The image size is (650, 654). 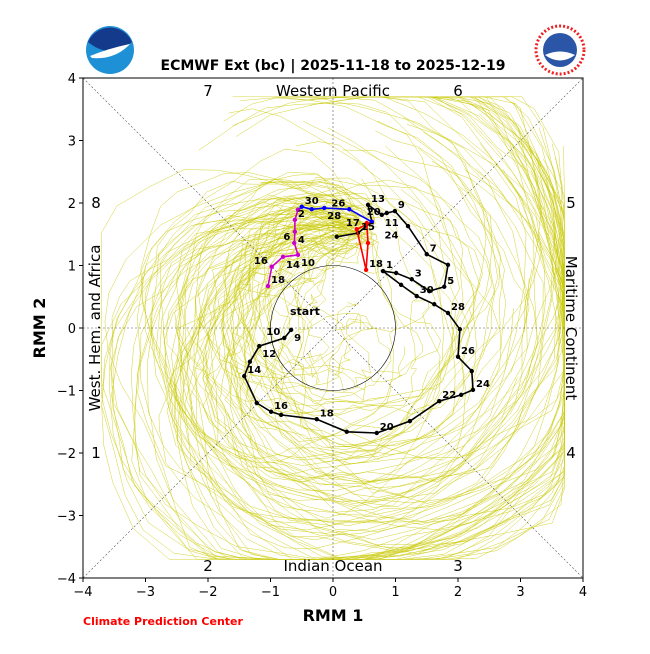 I want to click on phase-4: 4, so click(x=571, y=453).